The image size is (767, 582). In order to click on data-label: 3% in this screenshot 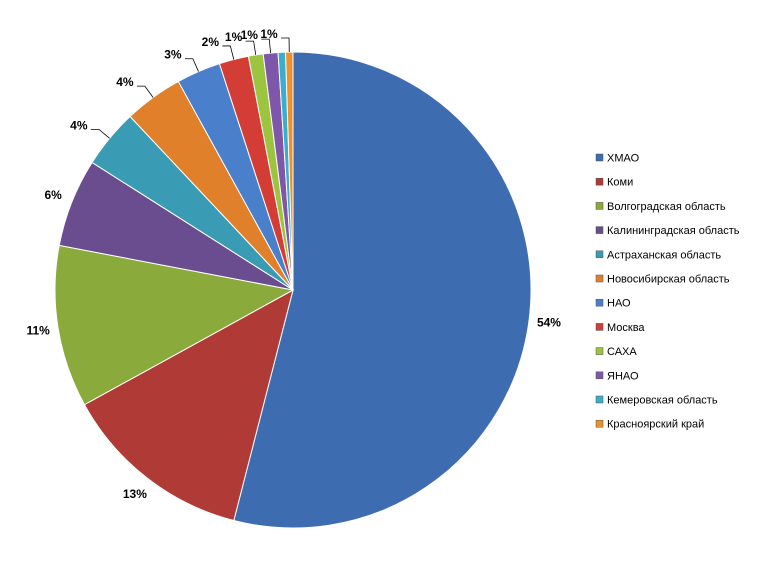, I will do `click(173, 55)`.